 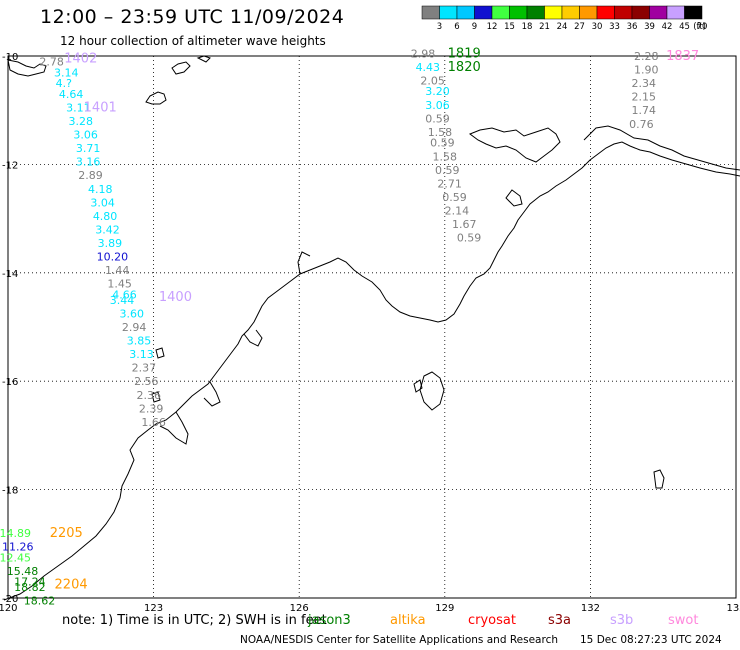 I want to click on wave-height-label: 3.13, so click(x=141, y=354).